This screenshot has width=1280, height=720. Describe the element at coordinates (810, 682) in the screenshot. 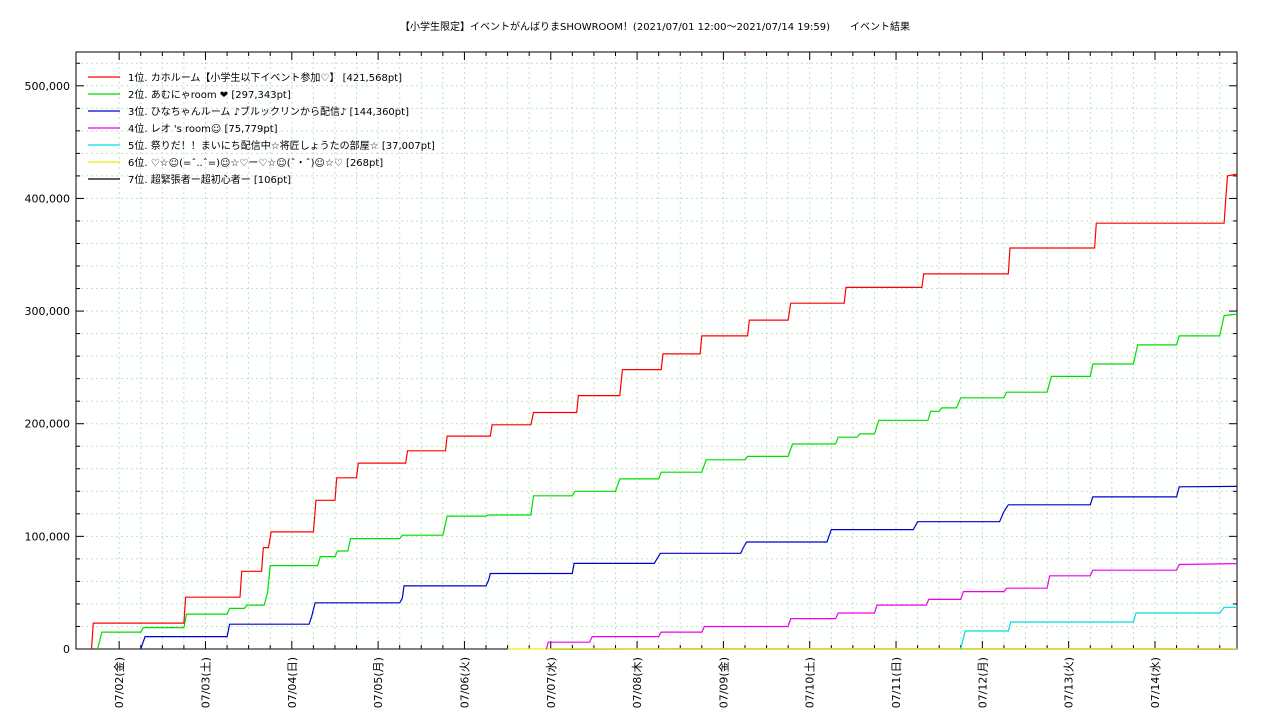

I see `x-tick-label: 07/10(土)` at that location.